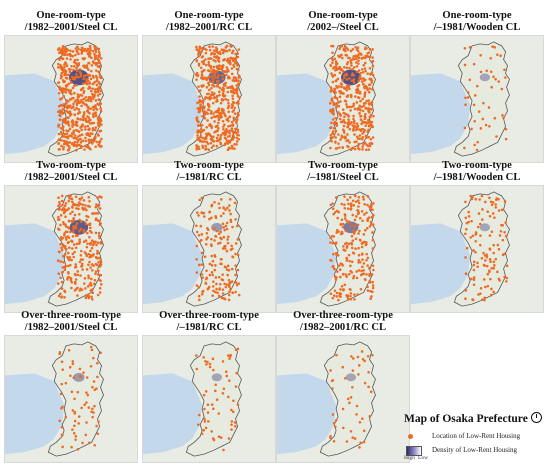 This screenshot has width=550, height=469. I want to click on prefecture-outline, so click(213, 399).